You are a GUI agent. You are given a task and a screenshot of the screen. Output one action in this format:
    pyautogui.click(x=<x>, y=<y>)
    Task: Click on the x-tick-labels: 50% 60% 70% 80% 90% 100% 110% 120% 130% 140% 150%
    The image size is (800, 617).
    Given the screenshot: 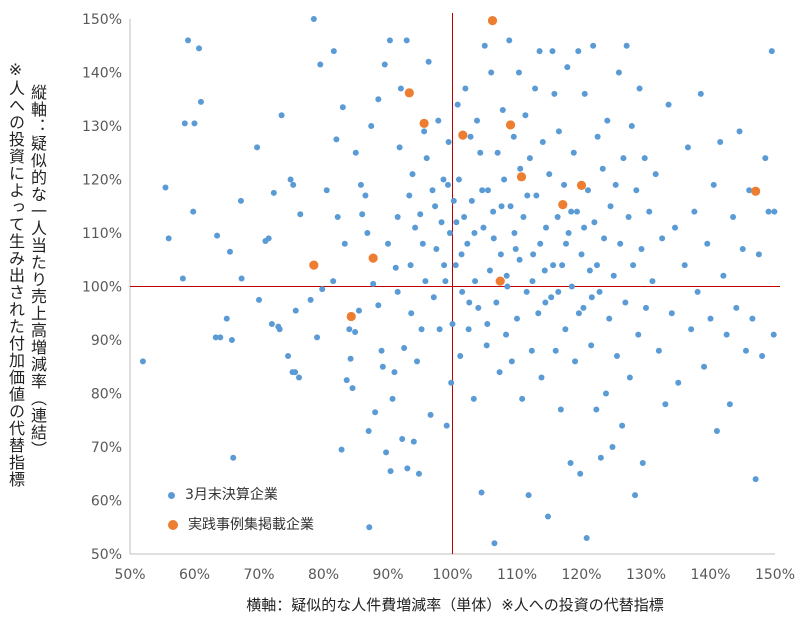 What is the action you would take?
    pyautogui.click(x=454, y=575)
    